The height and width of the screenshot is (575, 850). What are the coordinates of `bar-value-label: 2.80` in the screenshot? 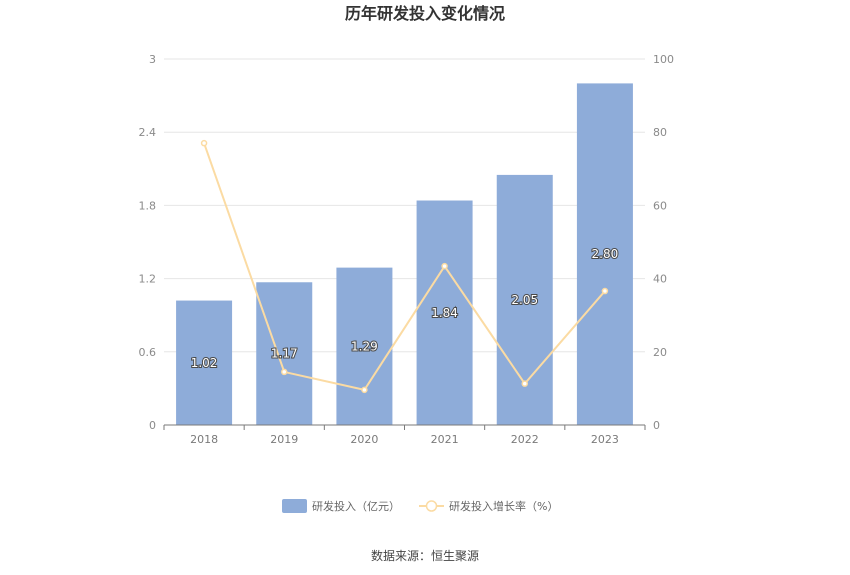 It's located at (605, 254).